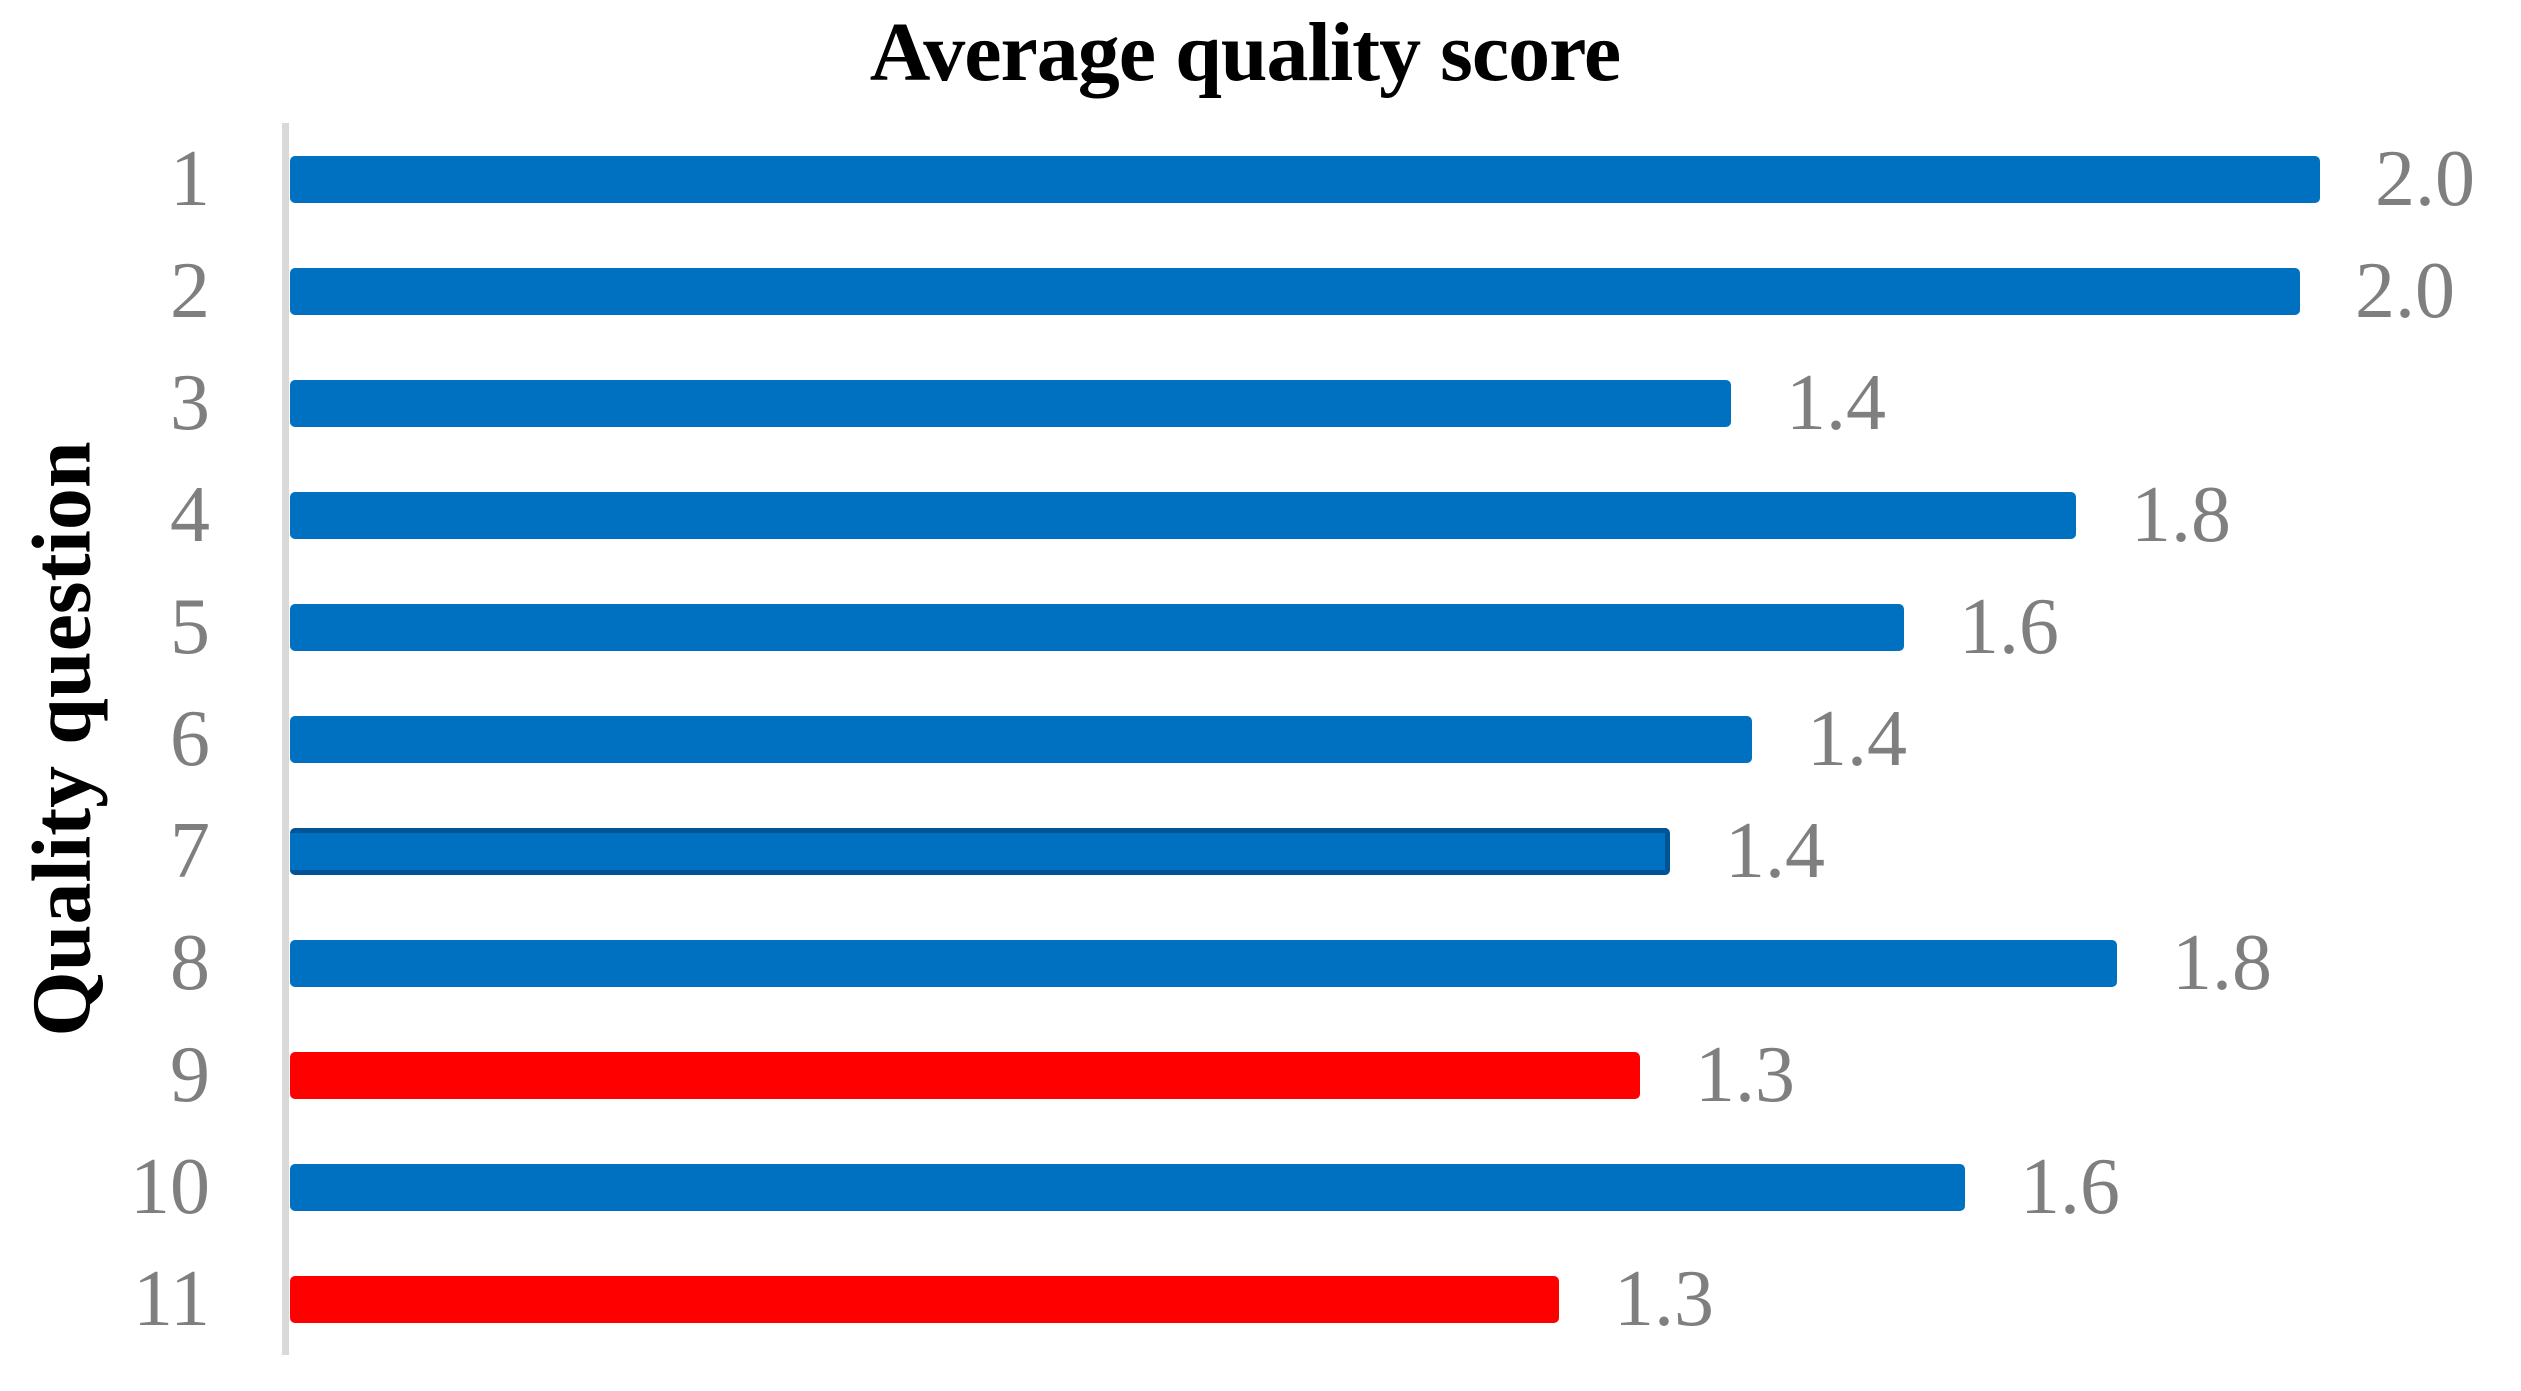 The image size is (2521, 1391). What do you see at coordinates (190, 963) in the screenshot?
I see `category-label-8: 8` at bounding box center [190, 963].